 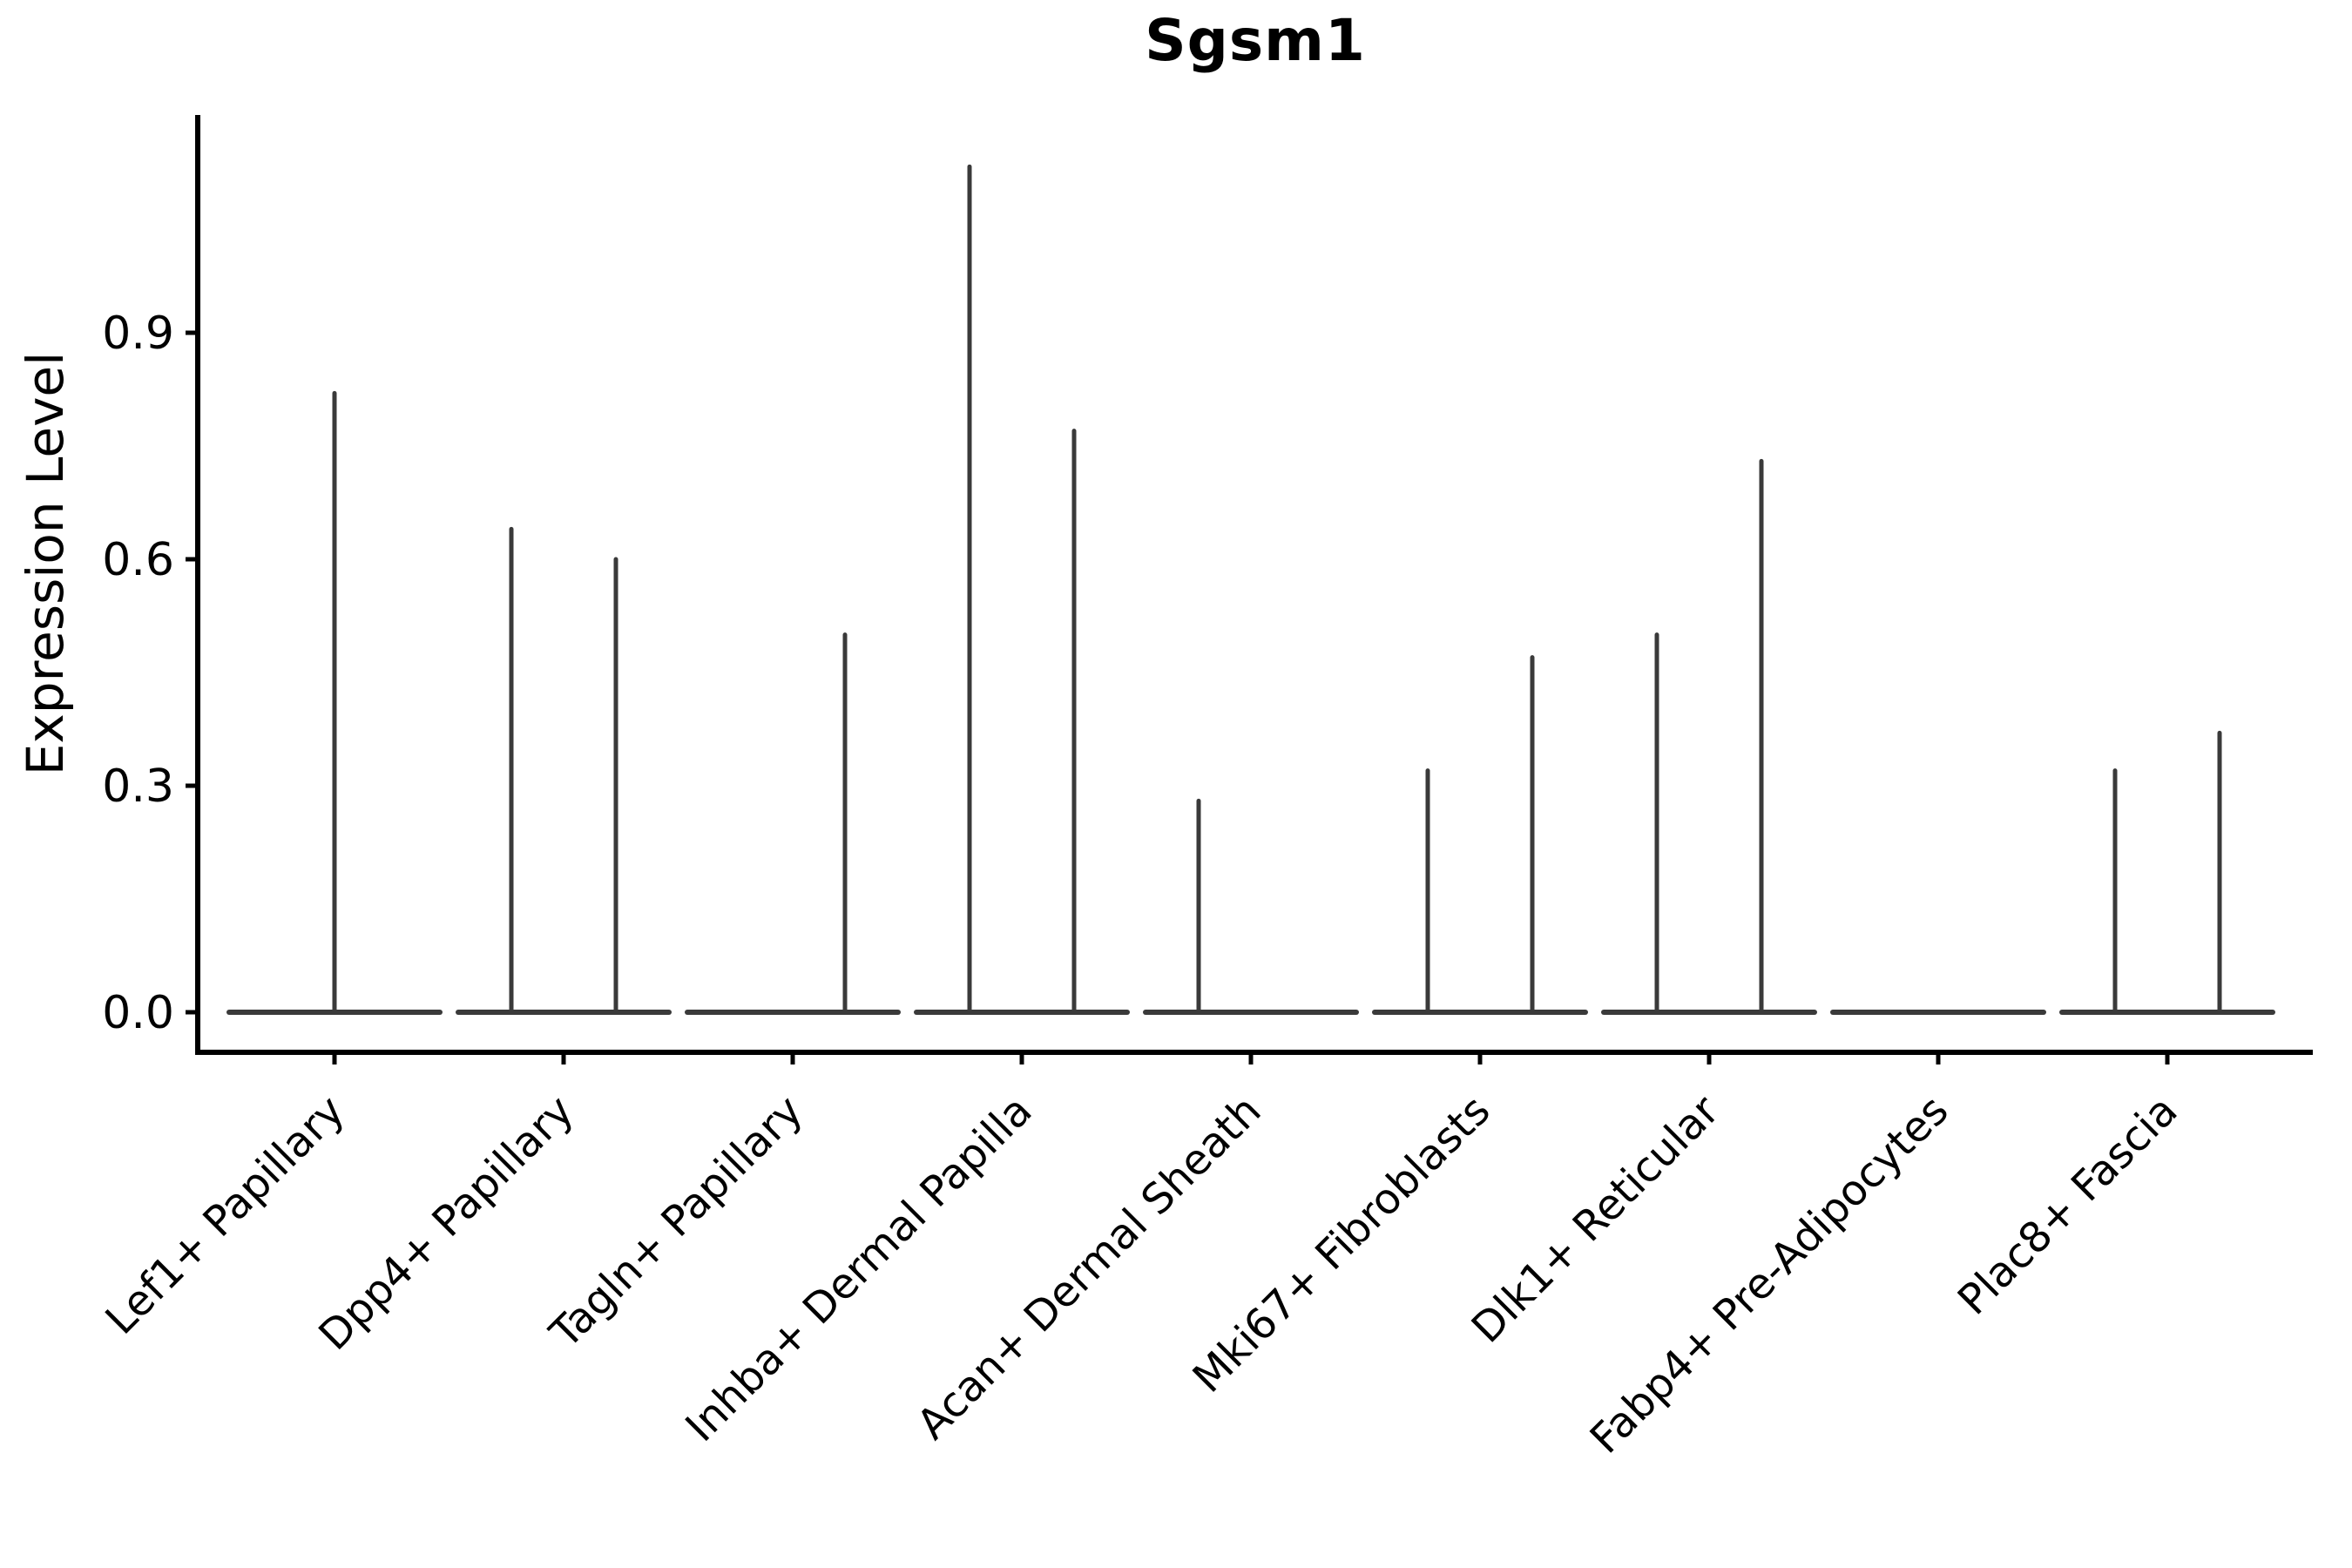 I want to click on x-tick-label: Dpp4+ Papillary, so click(x=446, y=1223).